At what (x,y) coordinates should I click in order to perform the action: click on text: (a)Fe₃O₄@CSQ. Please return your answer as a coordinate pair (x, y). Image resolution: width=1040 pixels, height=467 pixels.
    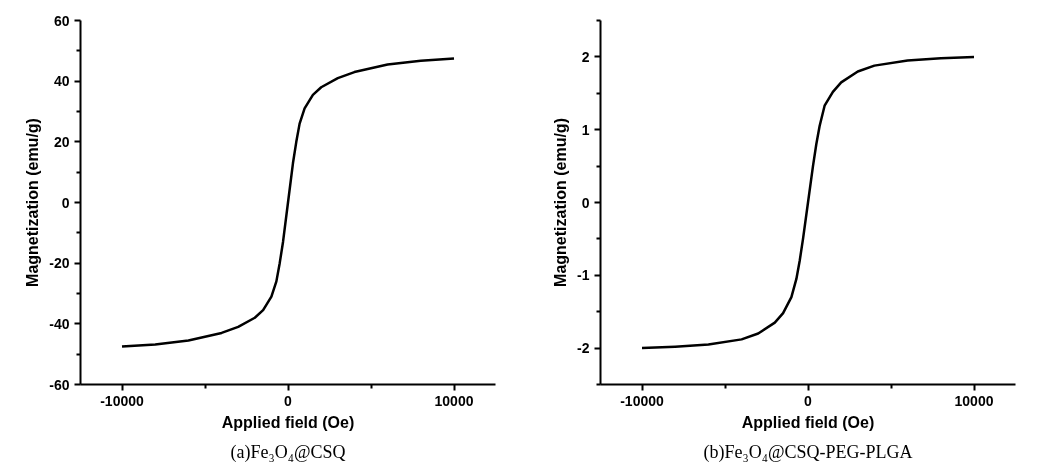
    Looking at the image, I should click on (288, 452).